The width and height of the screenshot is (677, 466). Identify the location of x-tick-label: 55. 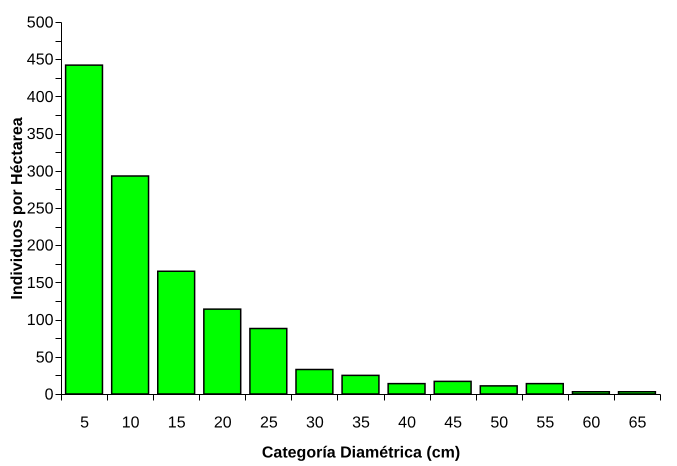
(545, 423).